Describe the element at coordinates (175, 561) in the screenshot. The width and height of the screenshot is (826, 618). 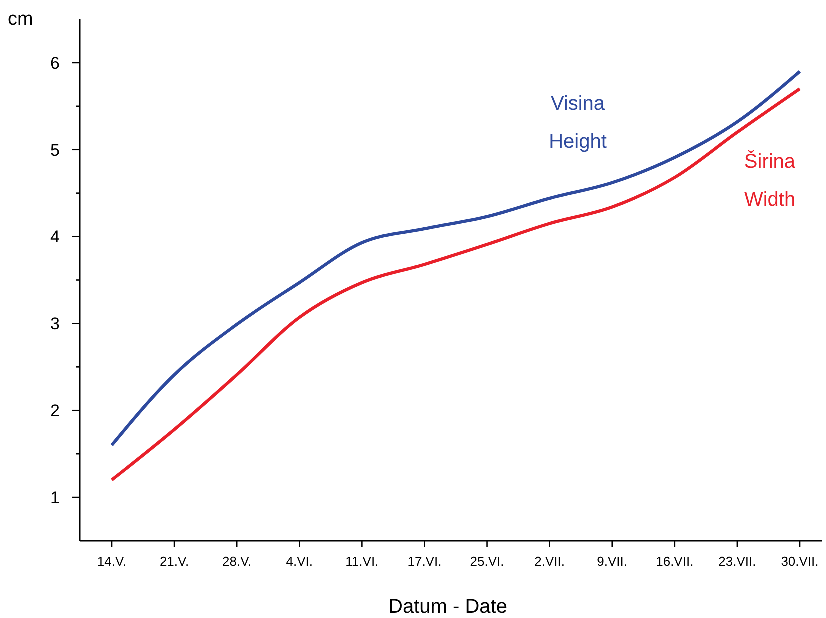
I see `x-tick-label: 21.V.` at that location.